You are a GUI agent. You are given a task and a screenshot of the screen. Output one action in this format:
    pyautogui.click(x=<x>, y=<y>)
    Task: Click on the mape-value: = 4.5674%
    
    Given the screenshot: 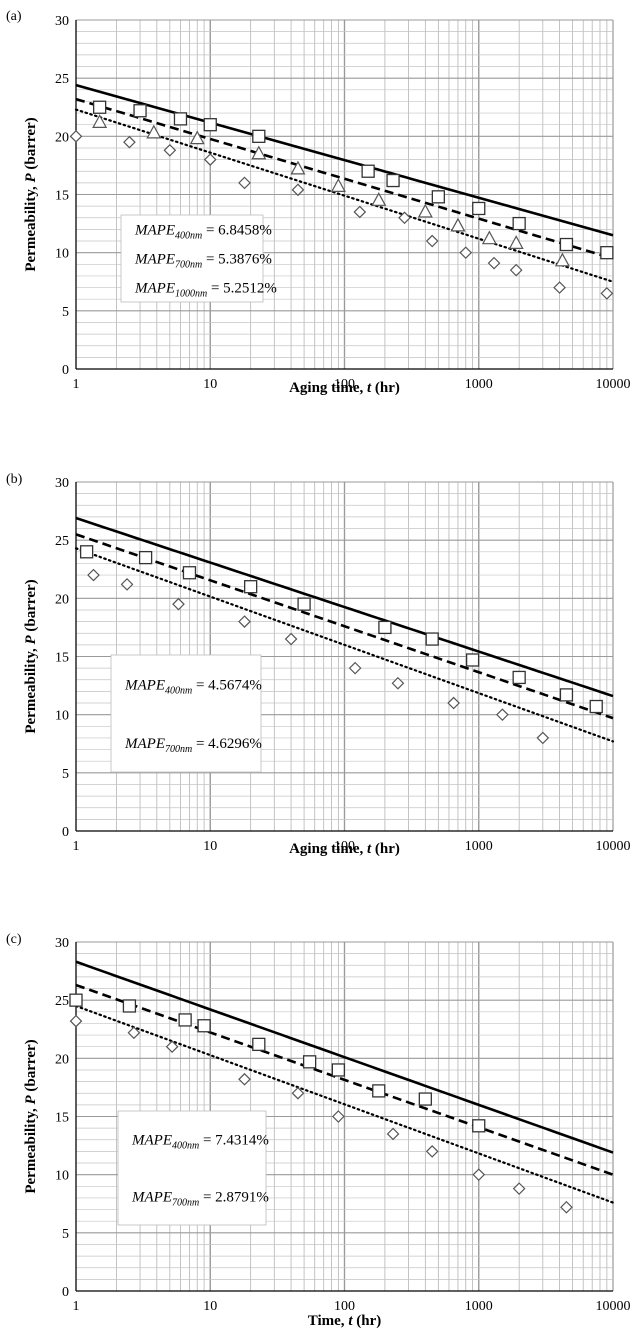 What is the action you would take?
    pyautogui.click(x=227, y=685)
    